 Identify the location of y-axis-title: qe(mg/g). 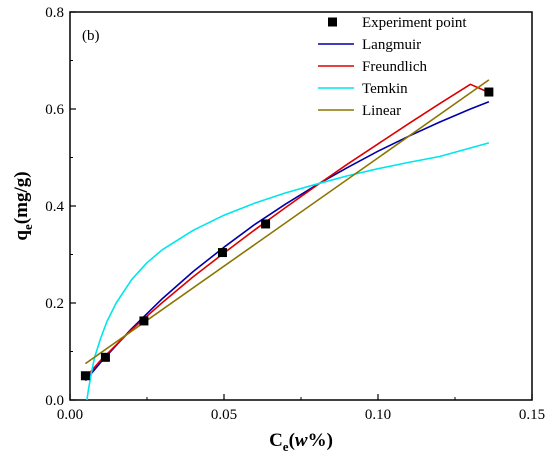
(23, 205).